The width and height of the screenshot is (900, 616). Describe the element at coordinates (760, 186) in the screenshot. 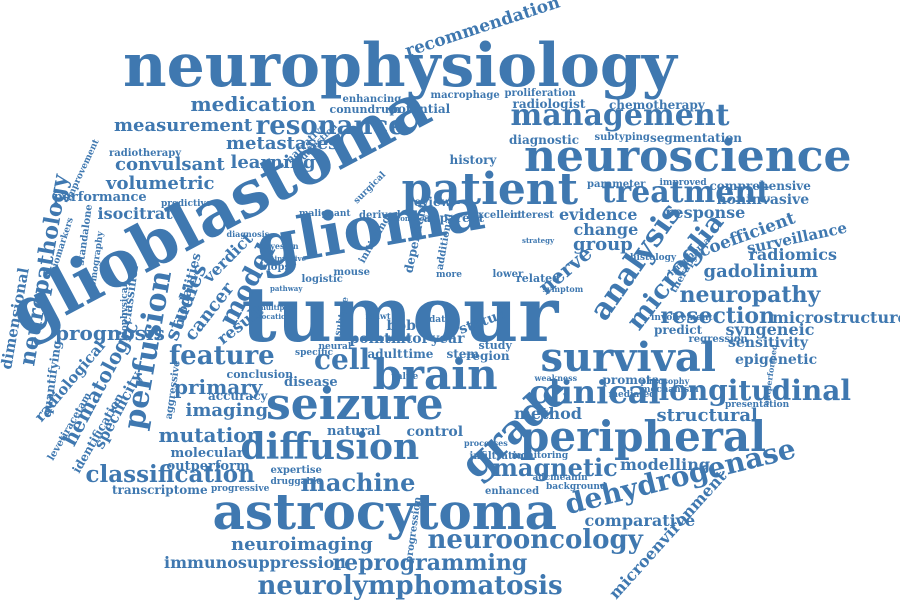

I see `cloud-word: comprehensive` at that location.